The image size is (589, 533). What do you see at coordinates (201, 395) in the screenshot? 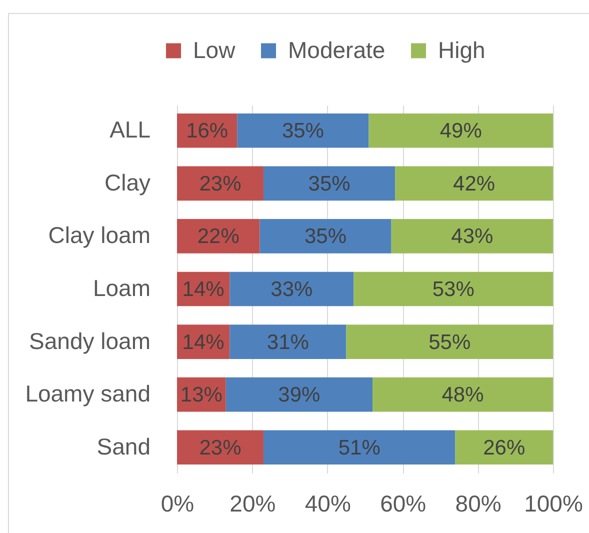
I see `data-label: 13%` at bounding box center [201, 395].